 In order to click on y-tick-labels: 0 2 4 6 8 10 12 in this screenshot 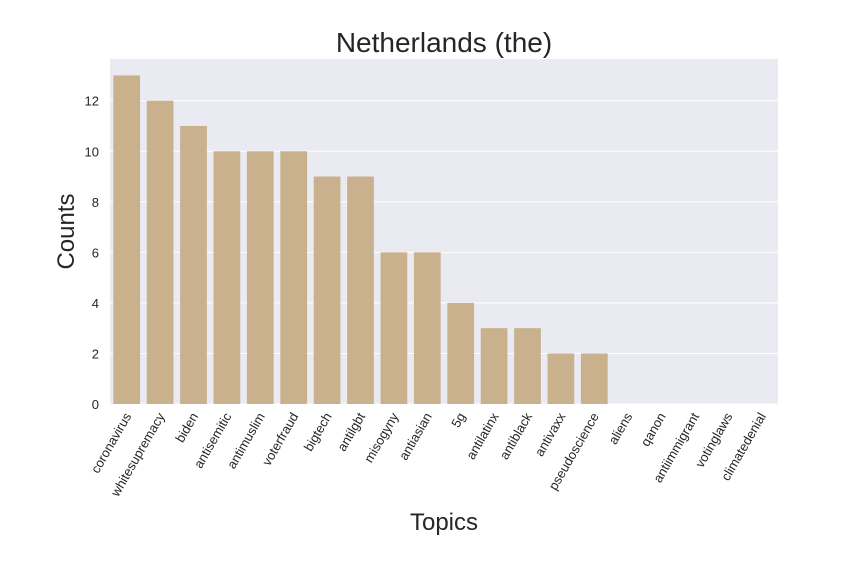, I will do `click(92, 253)`.